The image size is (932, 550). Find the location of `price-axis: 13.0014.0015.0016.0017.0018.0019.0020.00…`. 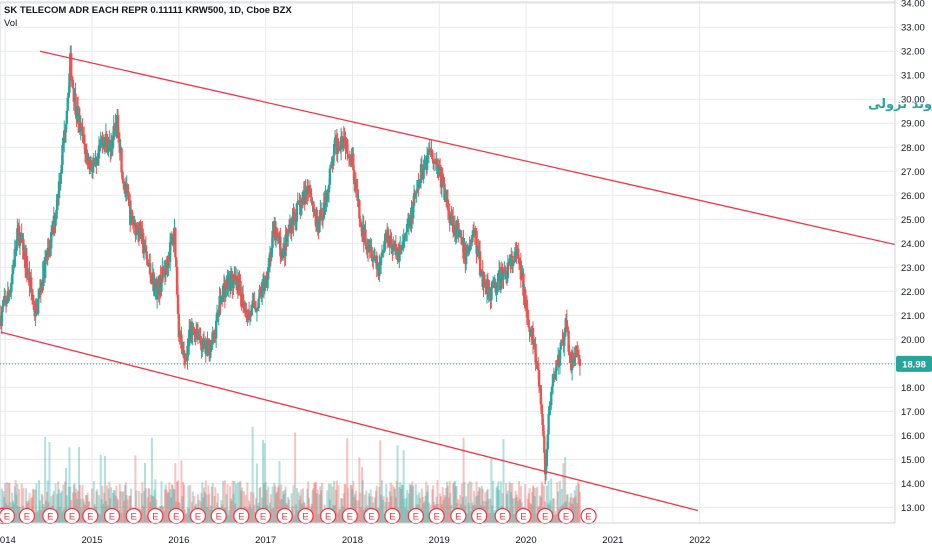

price-axis: 13.0014.0015.0016.0017.0018.0019.0020.00… is located at coordinates (913, 275).